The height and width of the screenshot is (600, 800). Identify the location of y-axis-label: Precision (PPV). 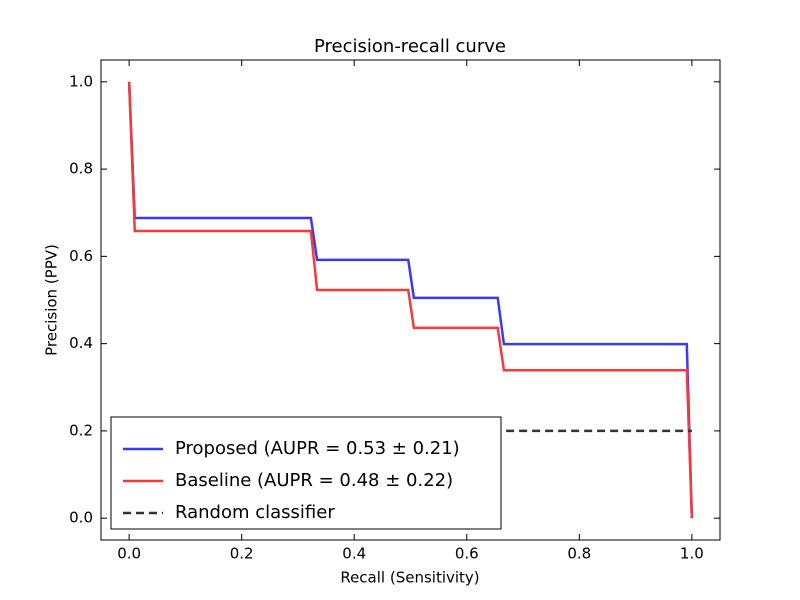
(52, 300).